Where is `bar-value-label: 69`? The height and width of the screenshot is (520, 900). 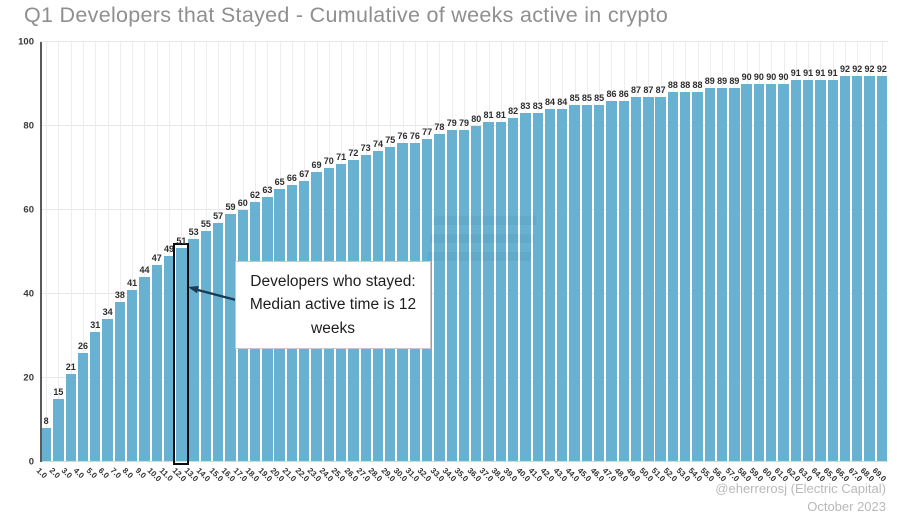 bar-value-label: 69 is located at coordinates (316, 165).